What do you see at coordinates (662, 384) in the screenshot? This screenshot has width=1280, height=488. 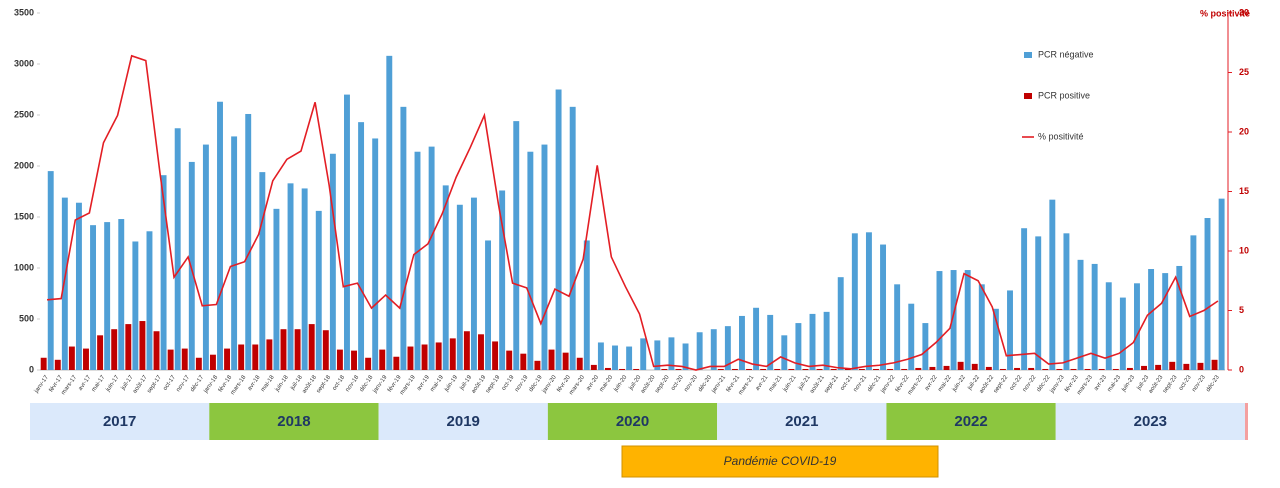 I see `x-tick-label: sept-20` at bounding box center [662, 384].